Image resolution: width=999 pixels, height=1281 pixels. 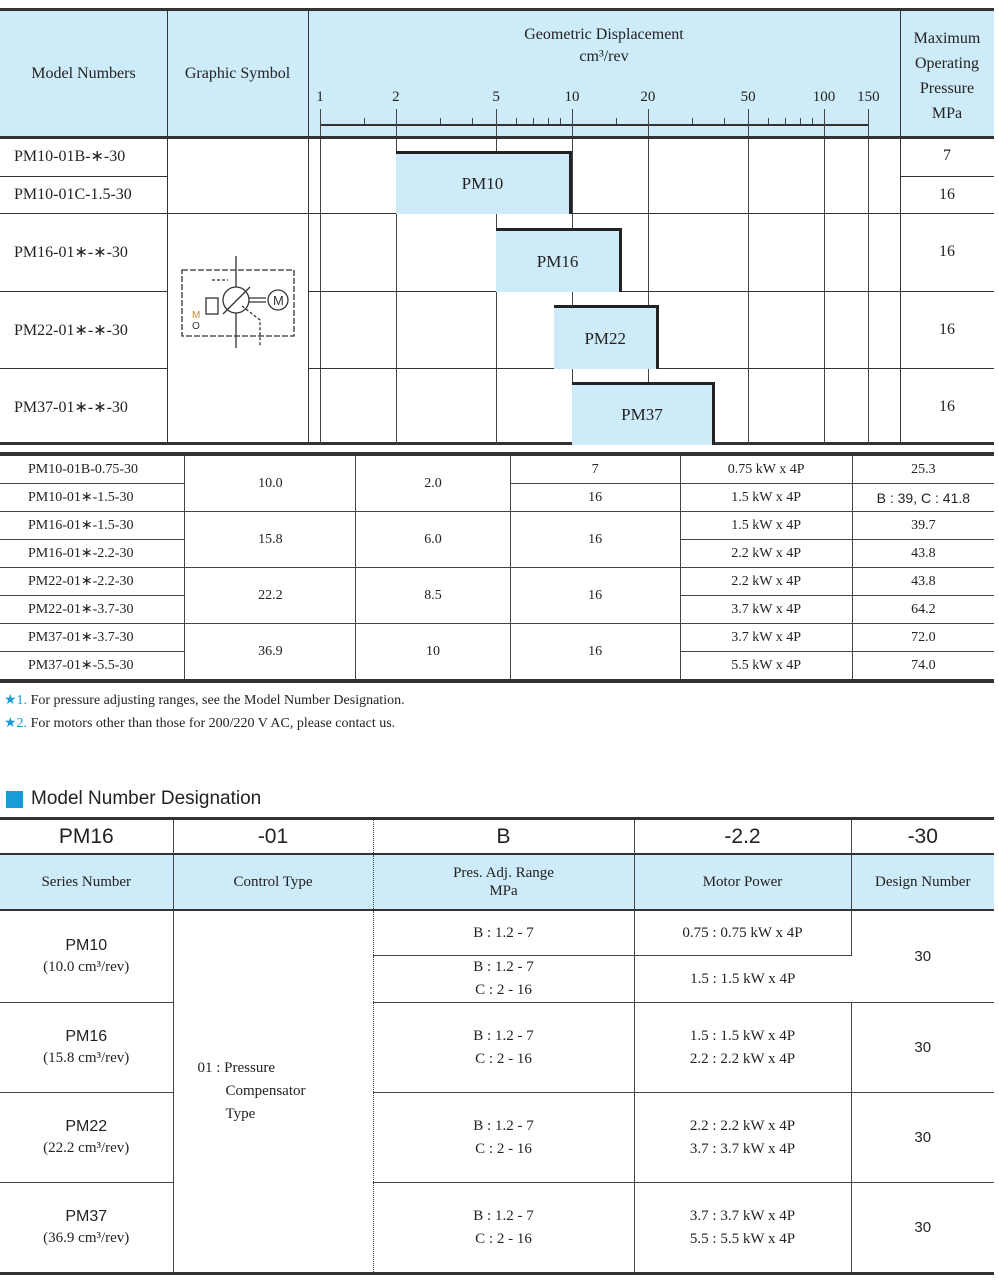 I want to click on header-model-numbers: Model Numbers, so click(x=83, y=73).